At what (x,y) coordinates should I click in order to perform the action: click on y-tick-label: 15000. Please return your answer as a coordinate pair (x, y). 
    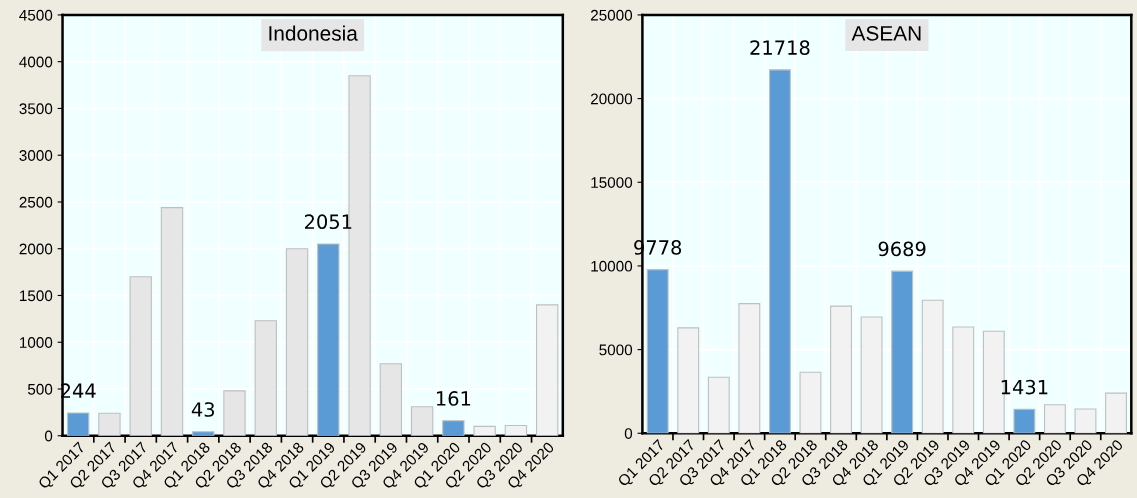
    Looking at the image, I should click on (612, 182).